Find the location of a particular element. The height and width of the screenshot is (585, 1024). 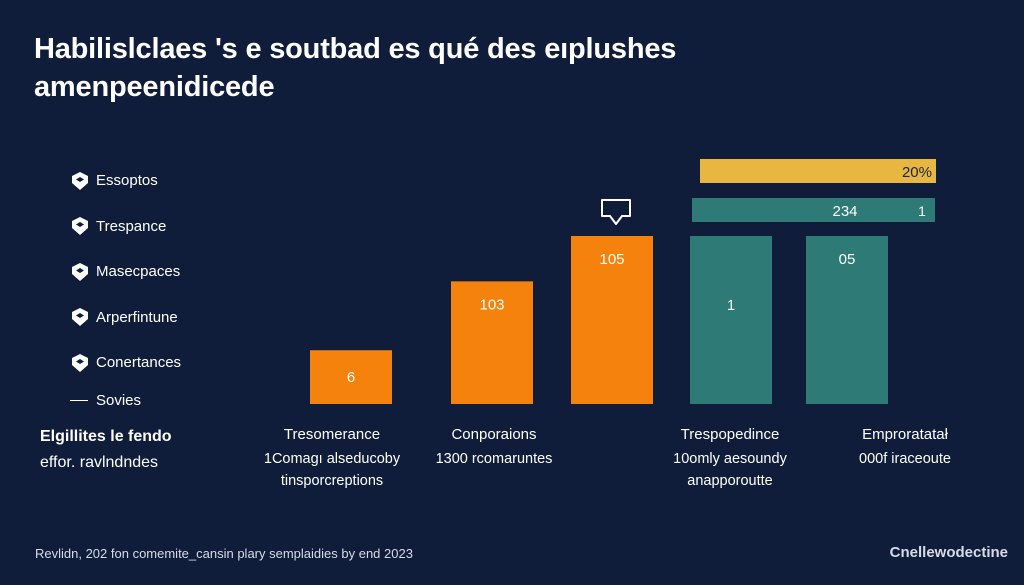

category-label-main: Tresomerance is located at coordinates (332, 434).